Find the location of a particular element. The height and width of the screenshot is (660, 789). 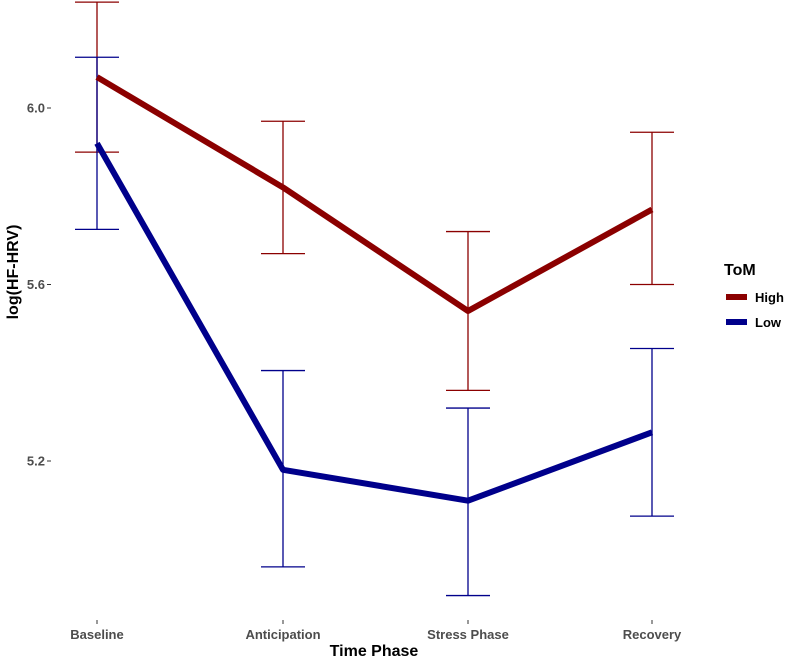

legend: ToM High Low is located at coordinates (754, 296).